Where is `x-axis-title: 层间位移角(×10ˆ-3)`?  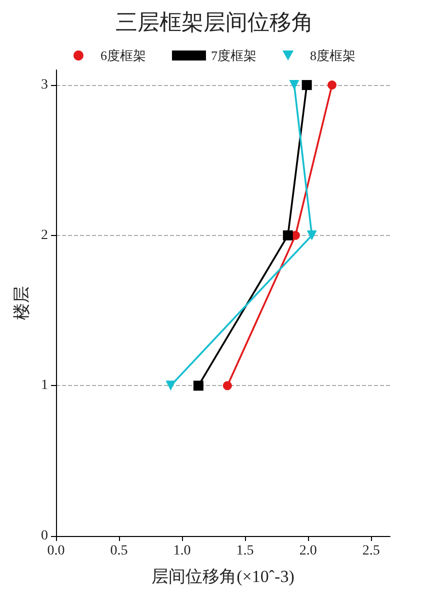
x-axis-title: 层间位移角(×10ˆ-3) is located at coordinates (223, 576).